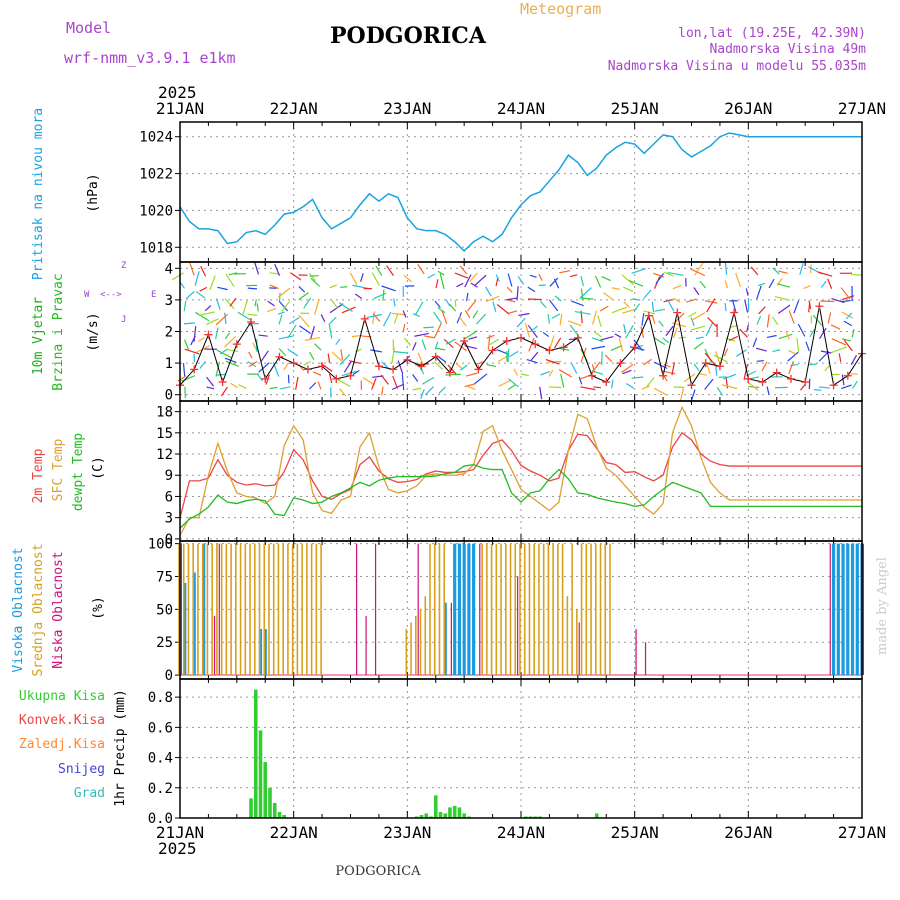  I want to click on y-tick-label: 3, so click(169, 301).